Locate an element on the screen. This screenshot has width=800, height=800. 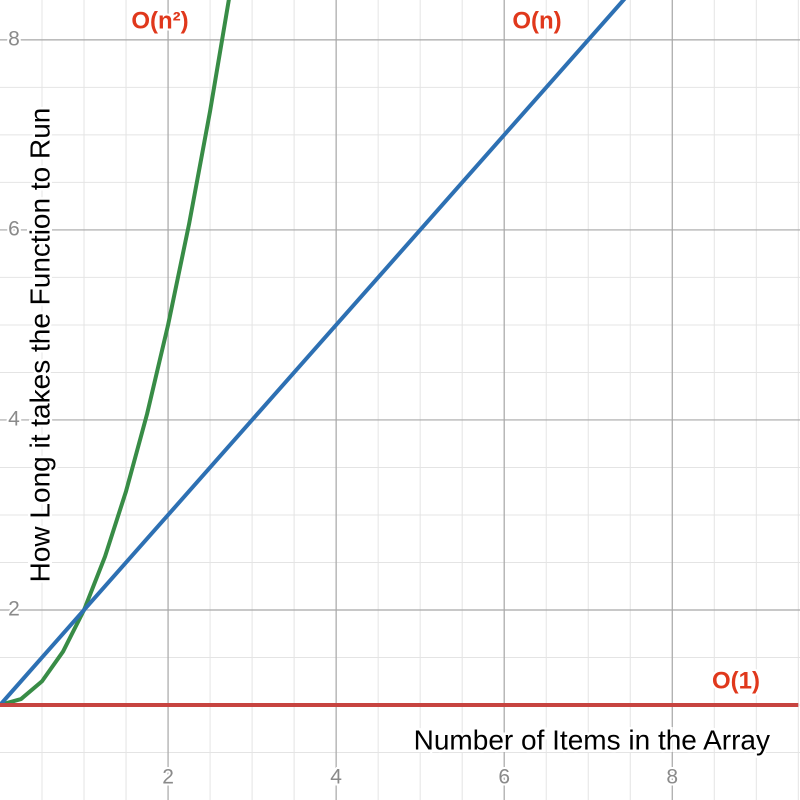
series-label: O(1) is located at coordinates (736, 680).